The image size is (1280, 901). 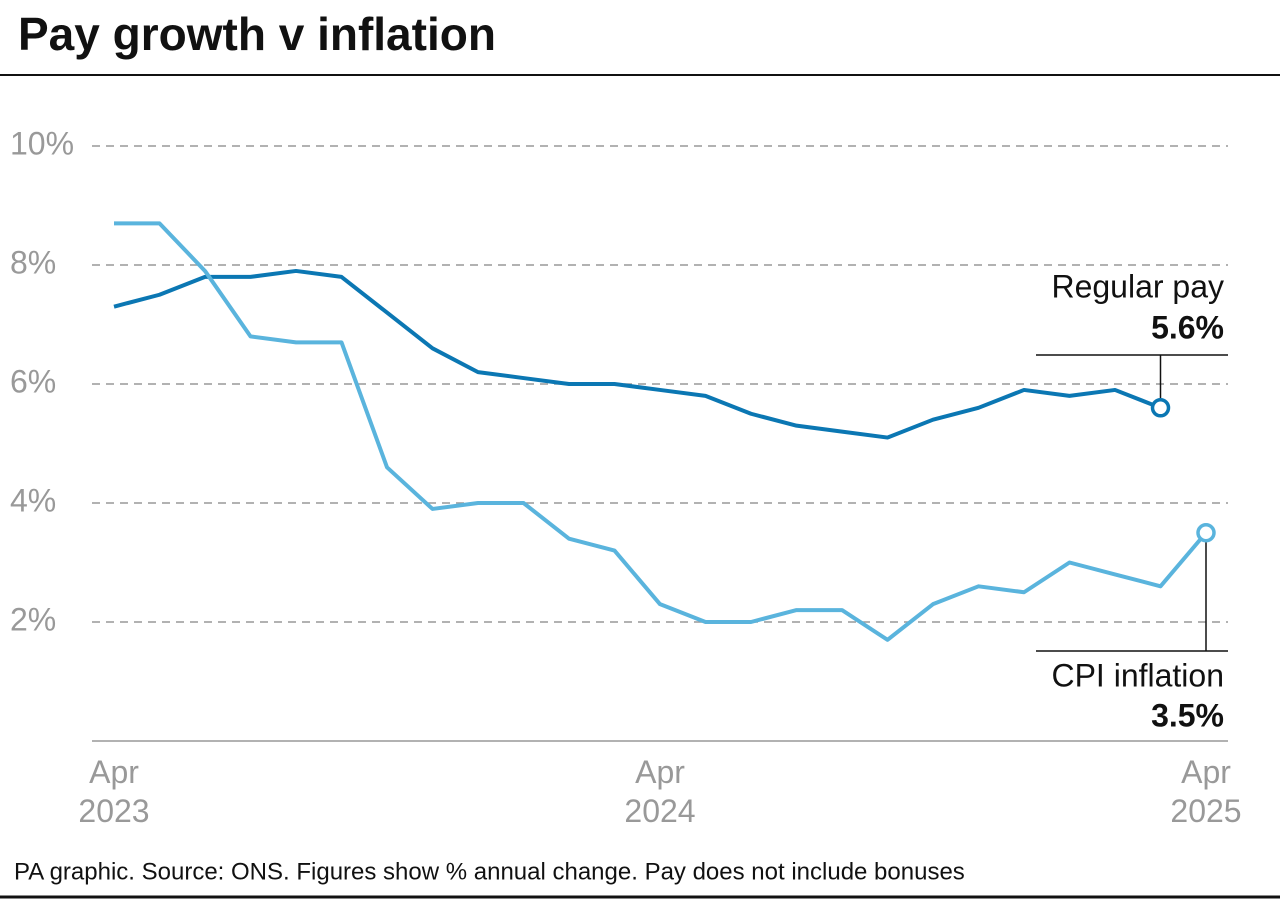 I want to click on x-tick-label: Apr 2025, so click(x=1206, y=791).